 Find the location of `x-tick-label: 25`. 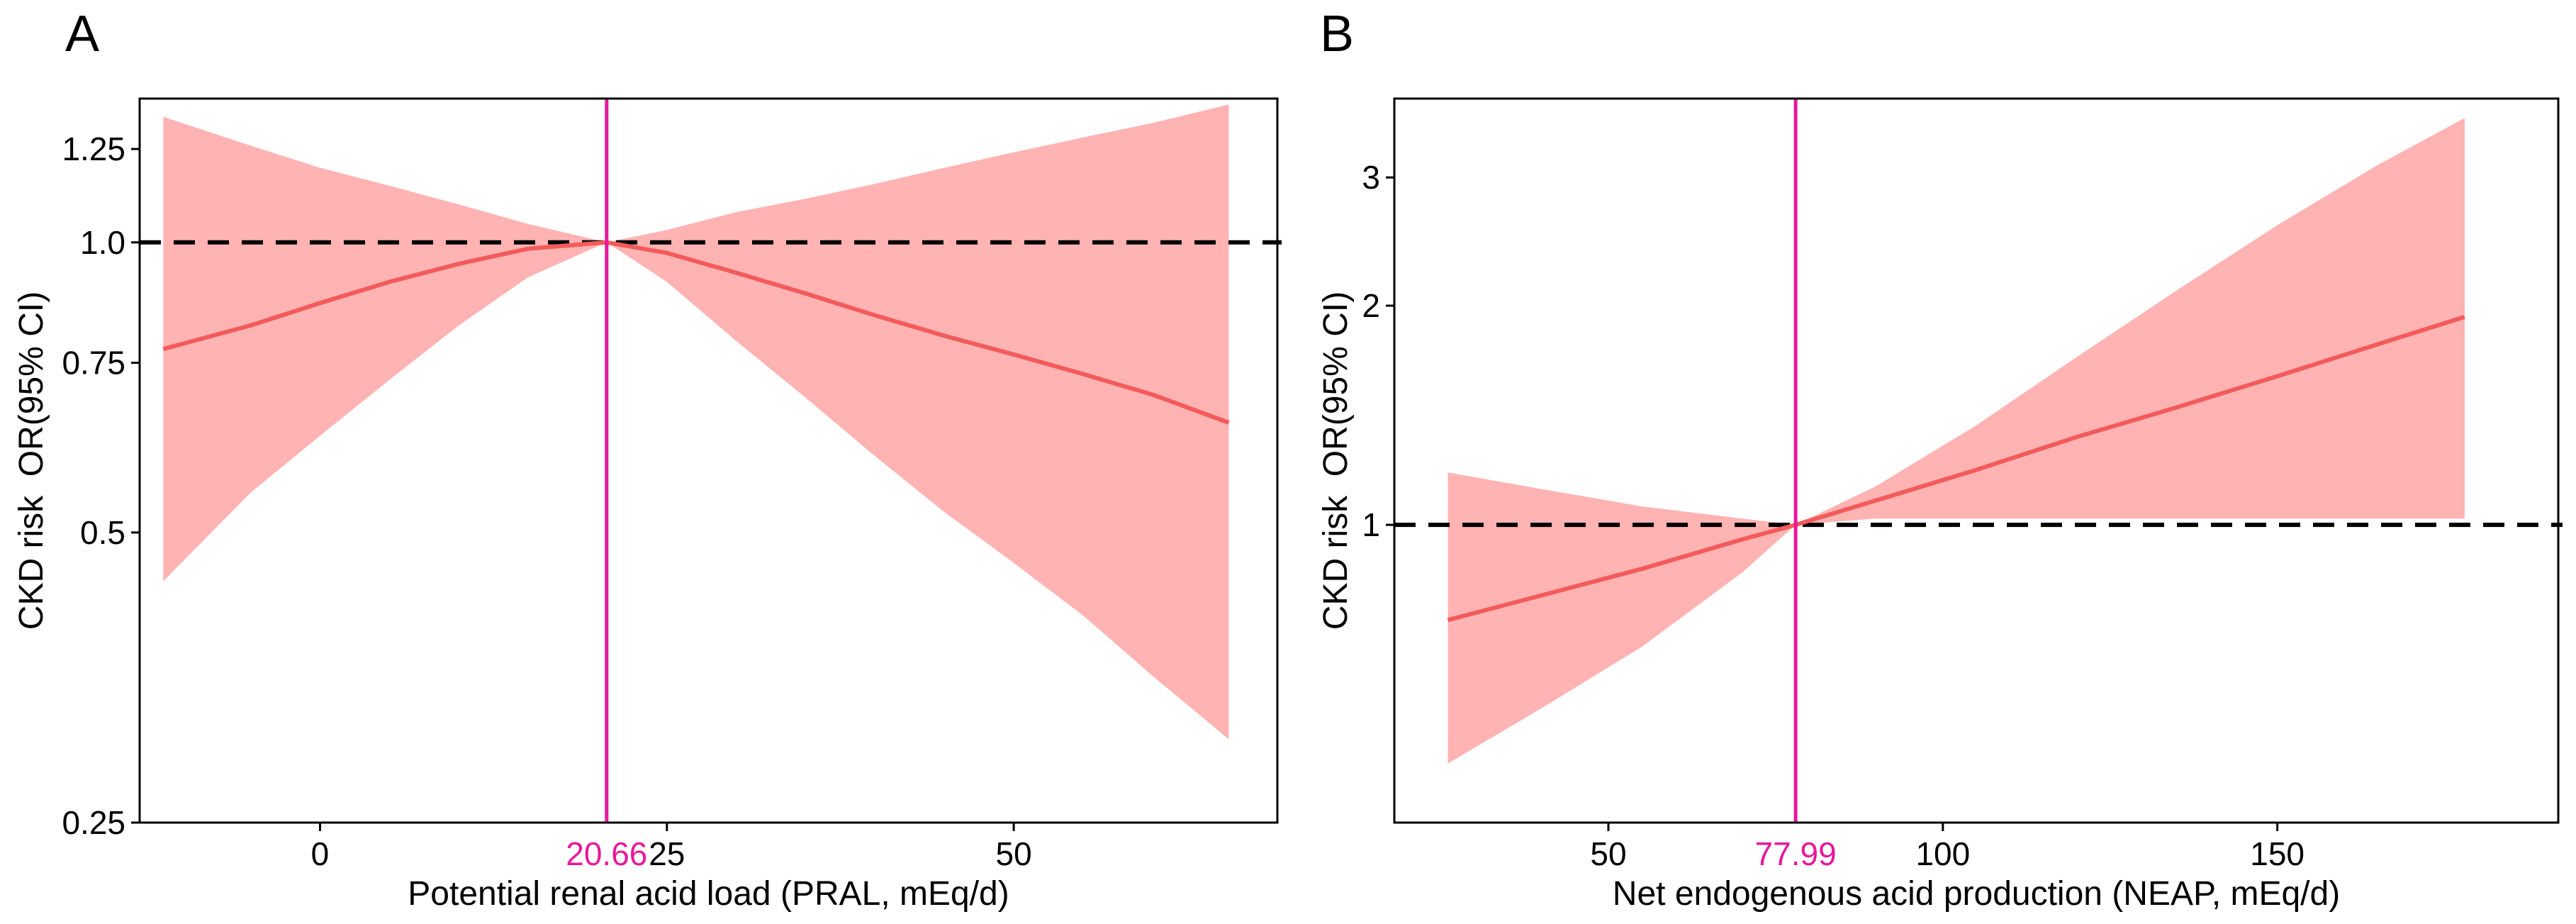

x-tick-label: 25 is located at coordinates (667, 853).